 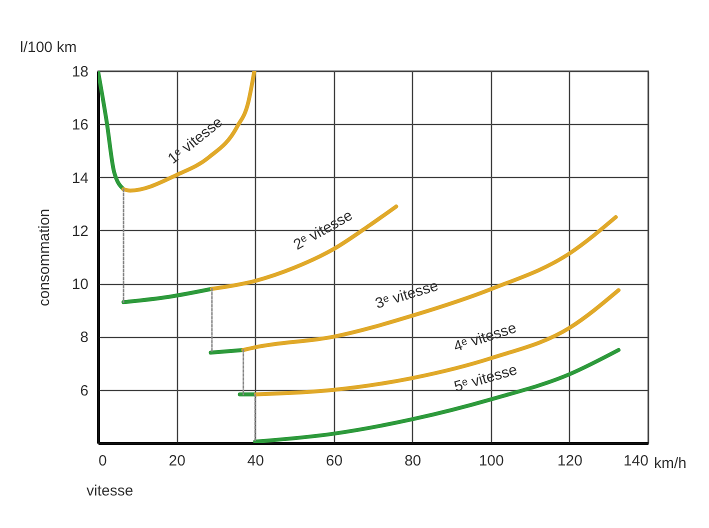 What do you see at coordinates (485, 338) in the screenshot?
I see `text: 4ᵉ vitesse` at bounding box center [485, 338].